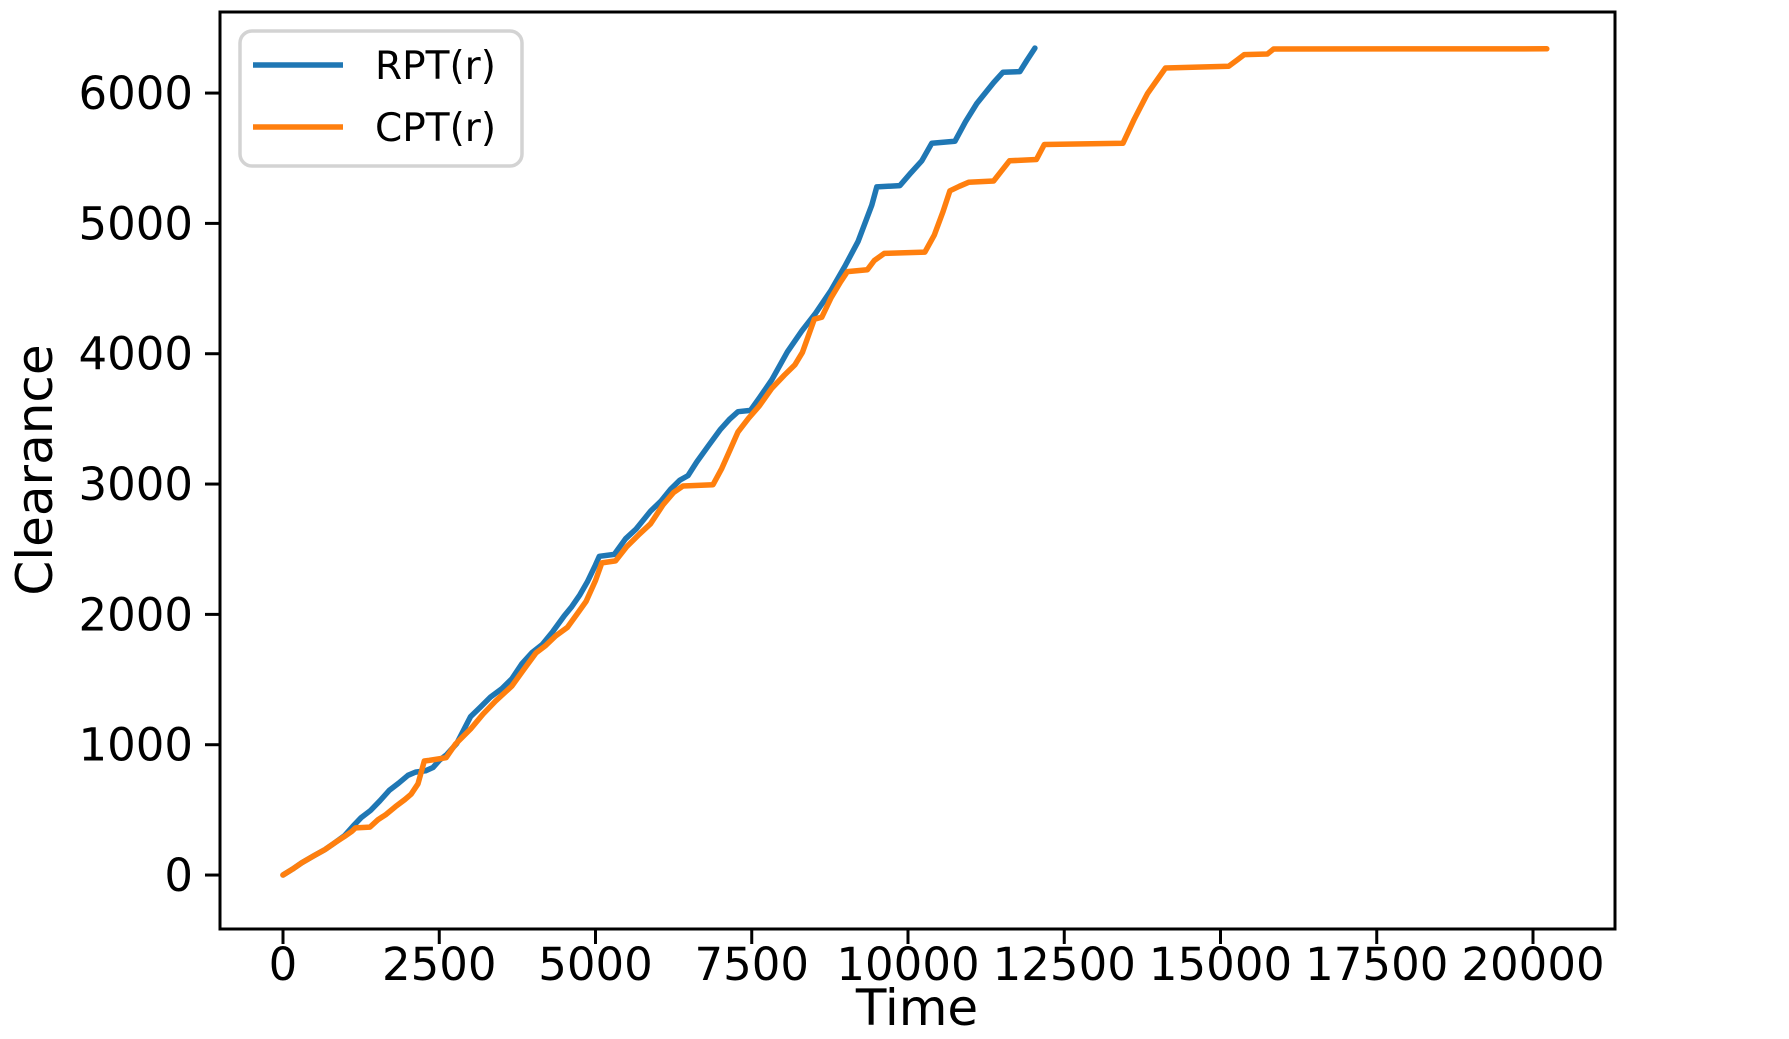 This screenshot has height=1039, width=1789. I want to click on y-axis-ticks: 0 1000 2000 3000 4000 5000 6000, so click(149, 484).